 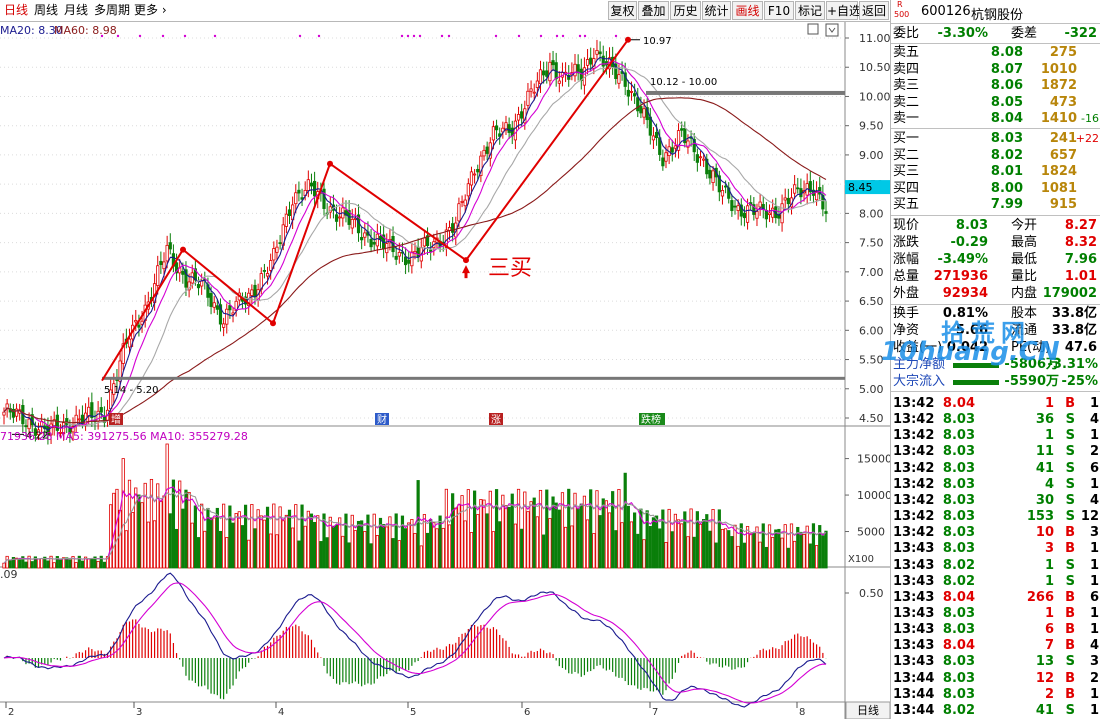 I want to click on stat-value: 8.03, so click(x=971, y=225).